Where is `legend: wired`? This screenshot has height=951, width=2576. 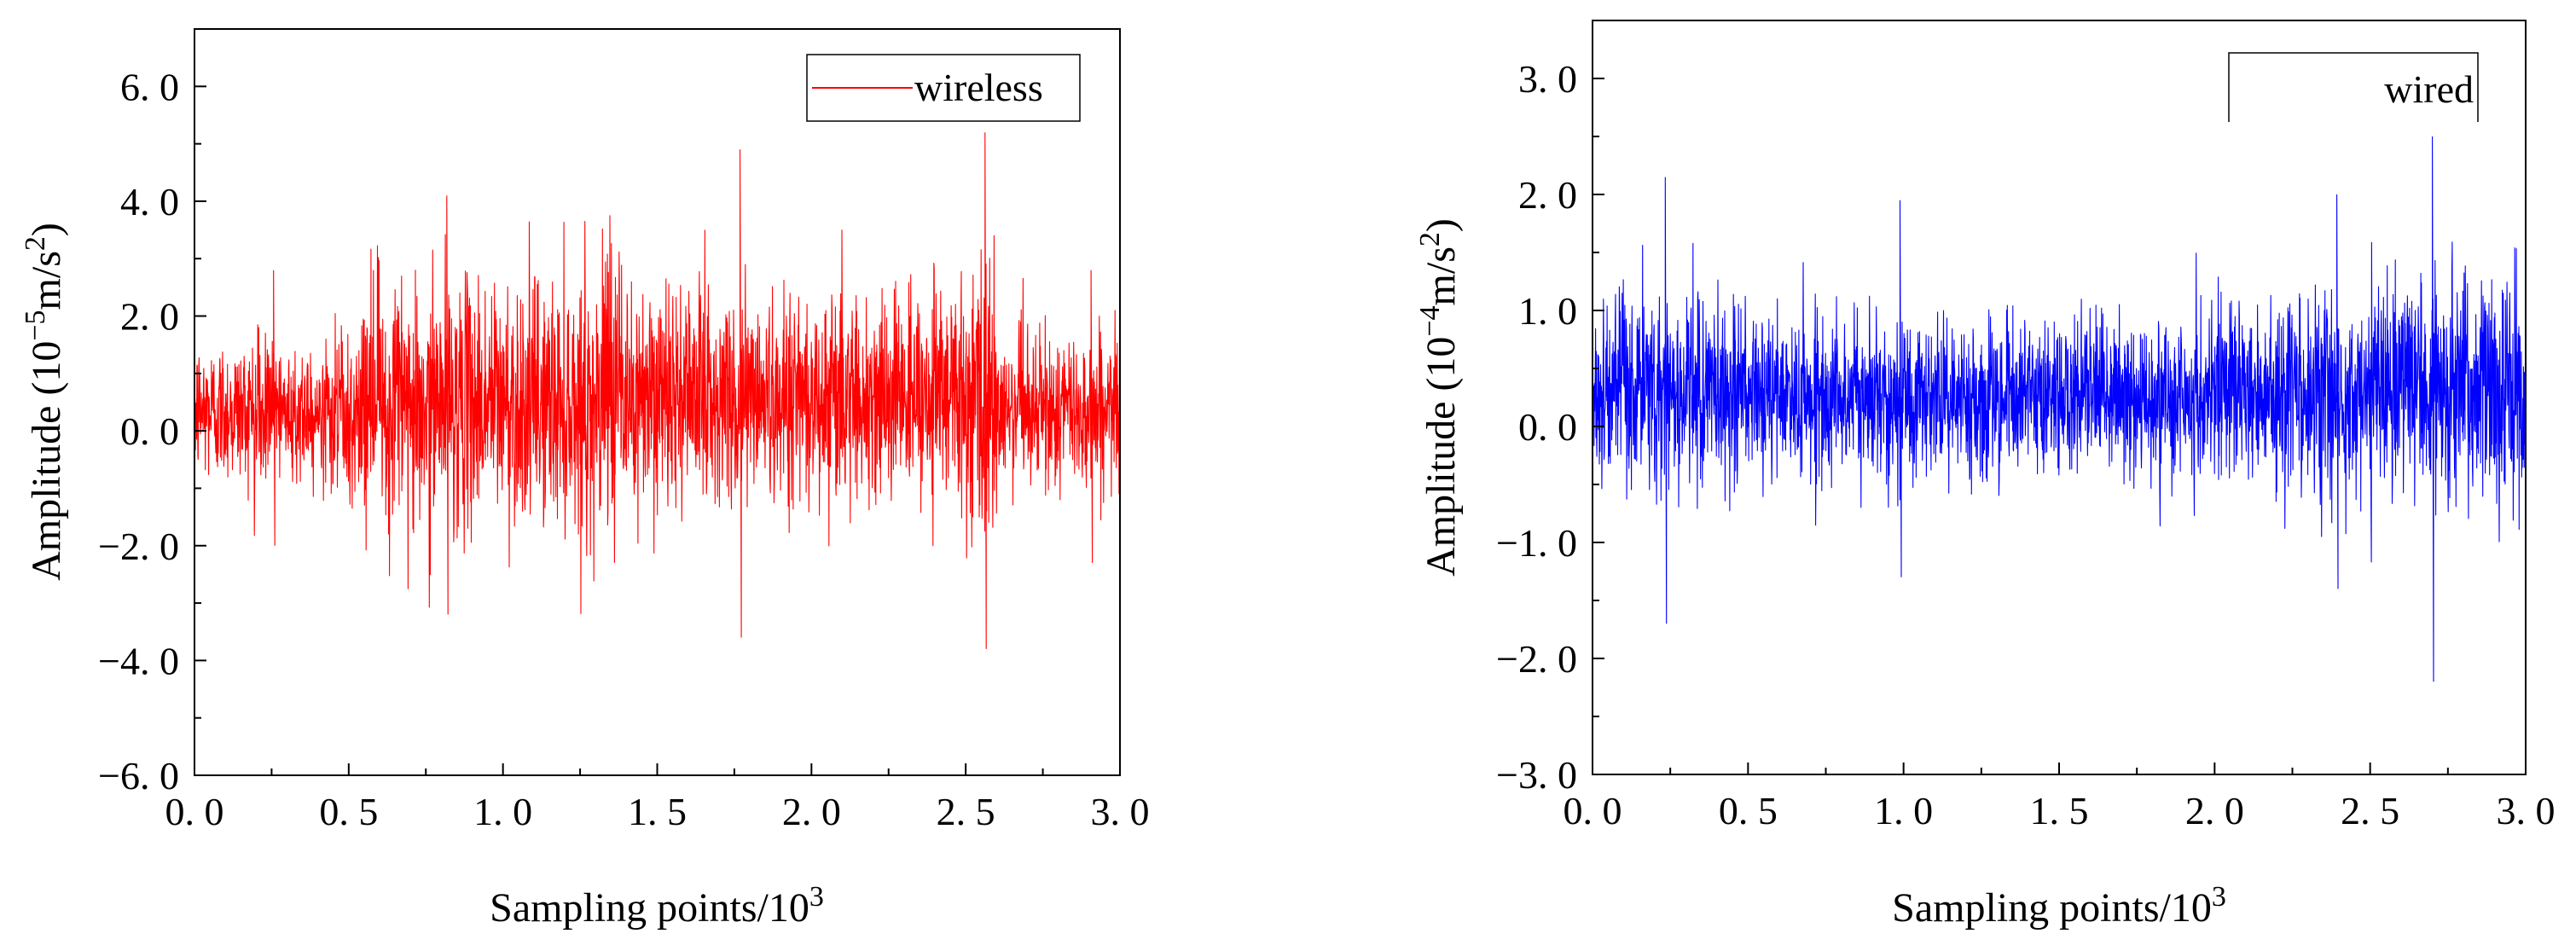
legend: wired is located at coordinates (2353, 87).